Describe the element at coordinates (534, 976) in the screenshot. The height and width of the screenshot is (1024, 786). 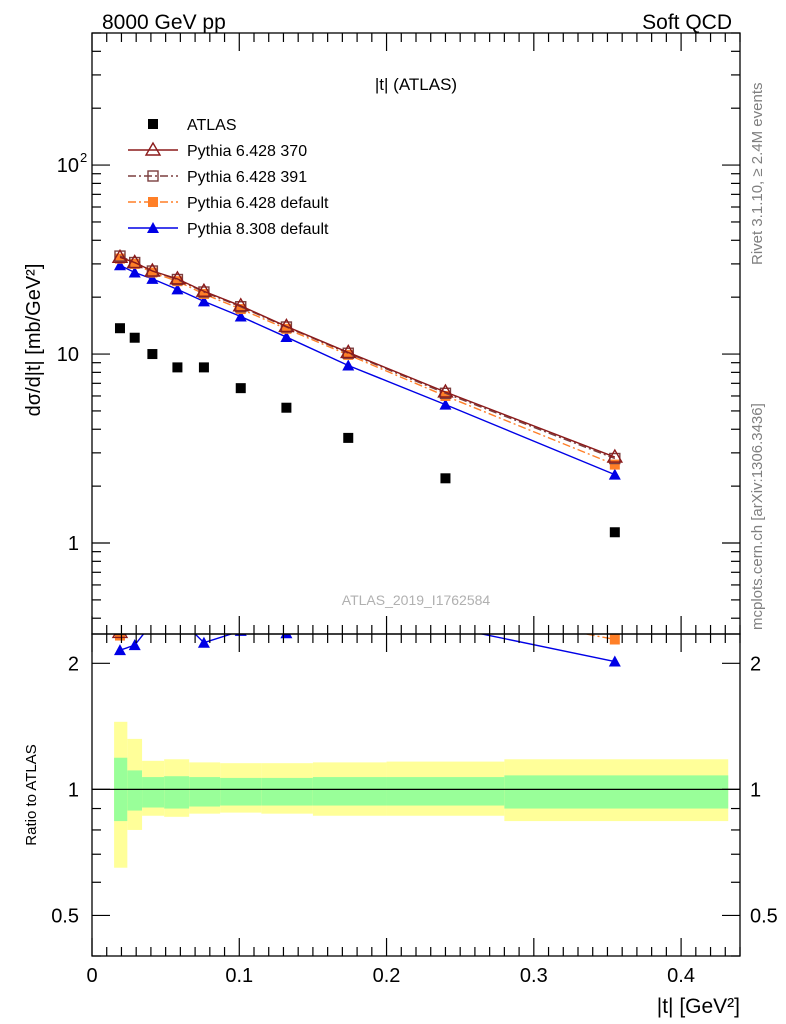
I see `x-tick-label: 0.3` at that location.